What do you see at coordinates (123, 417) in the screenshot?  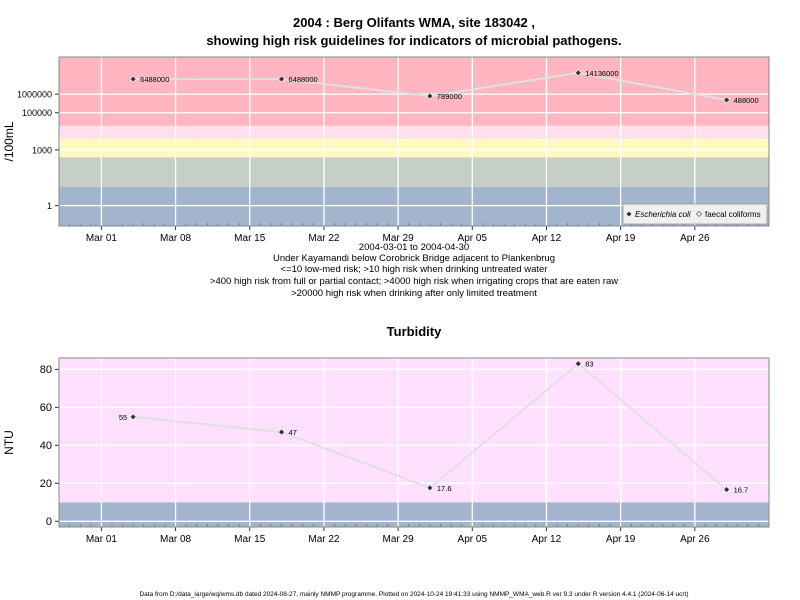 I see `data-label: 55` at bounding box center [123, 417].